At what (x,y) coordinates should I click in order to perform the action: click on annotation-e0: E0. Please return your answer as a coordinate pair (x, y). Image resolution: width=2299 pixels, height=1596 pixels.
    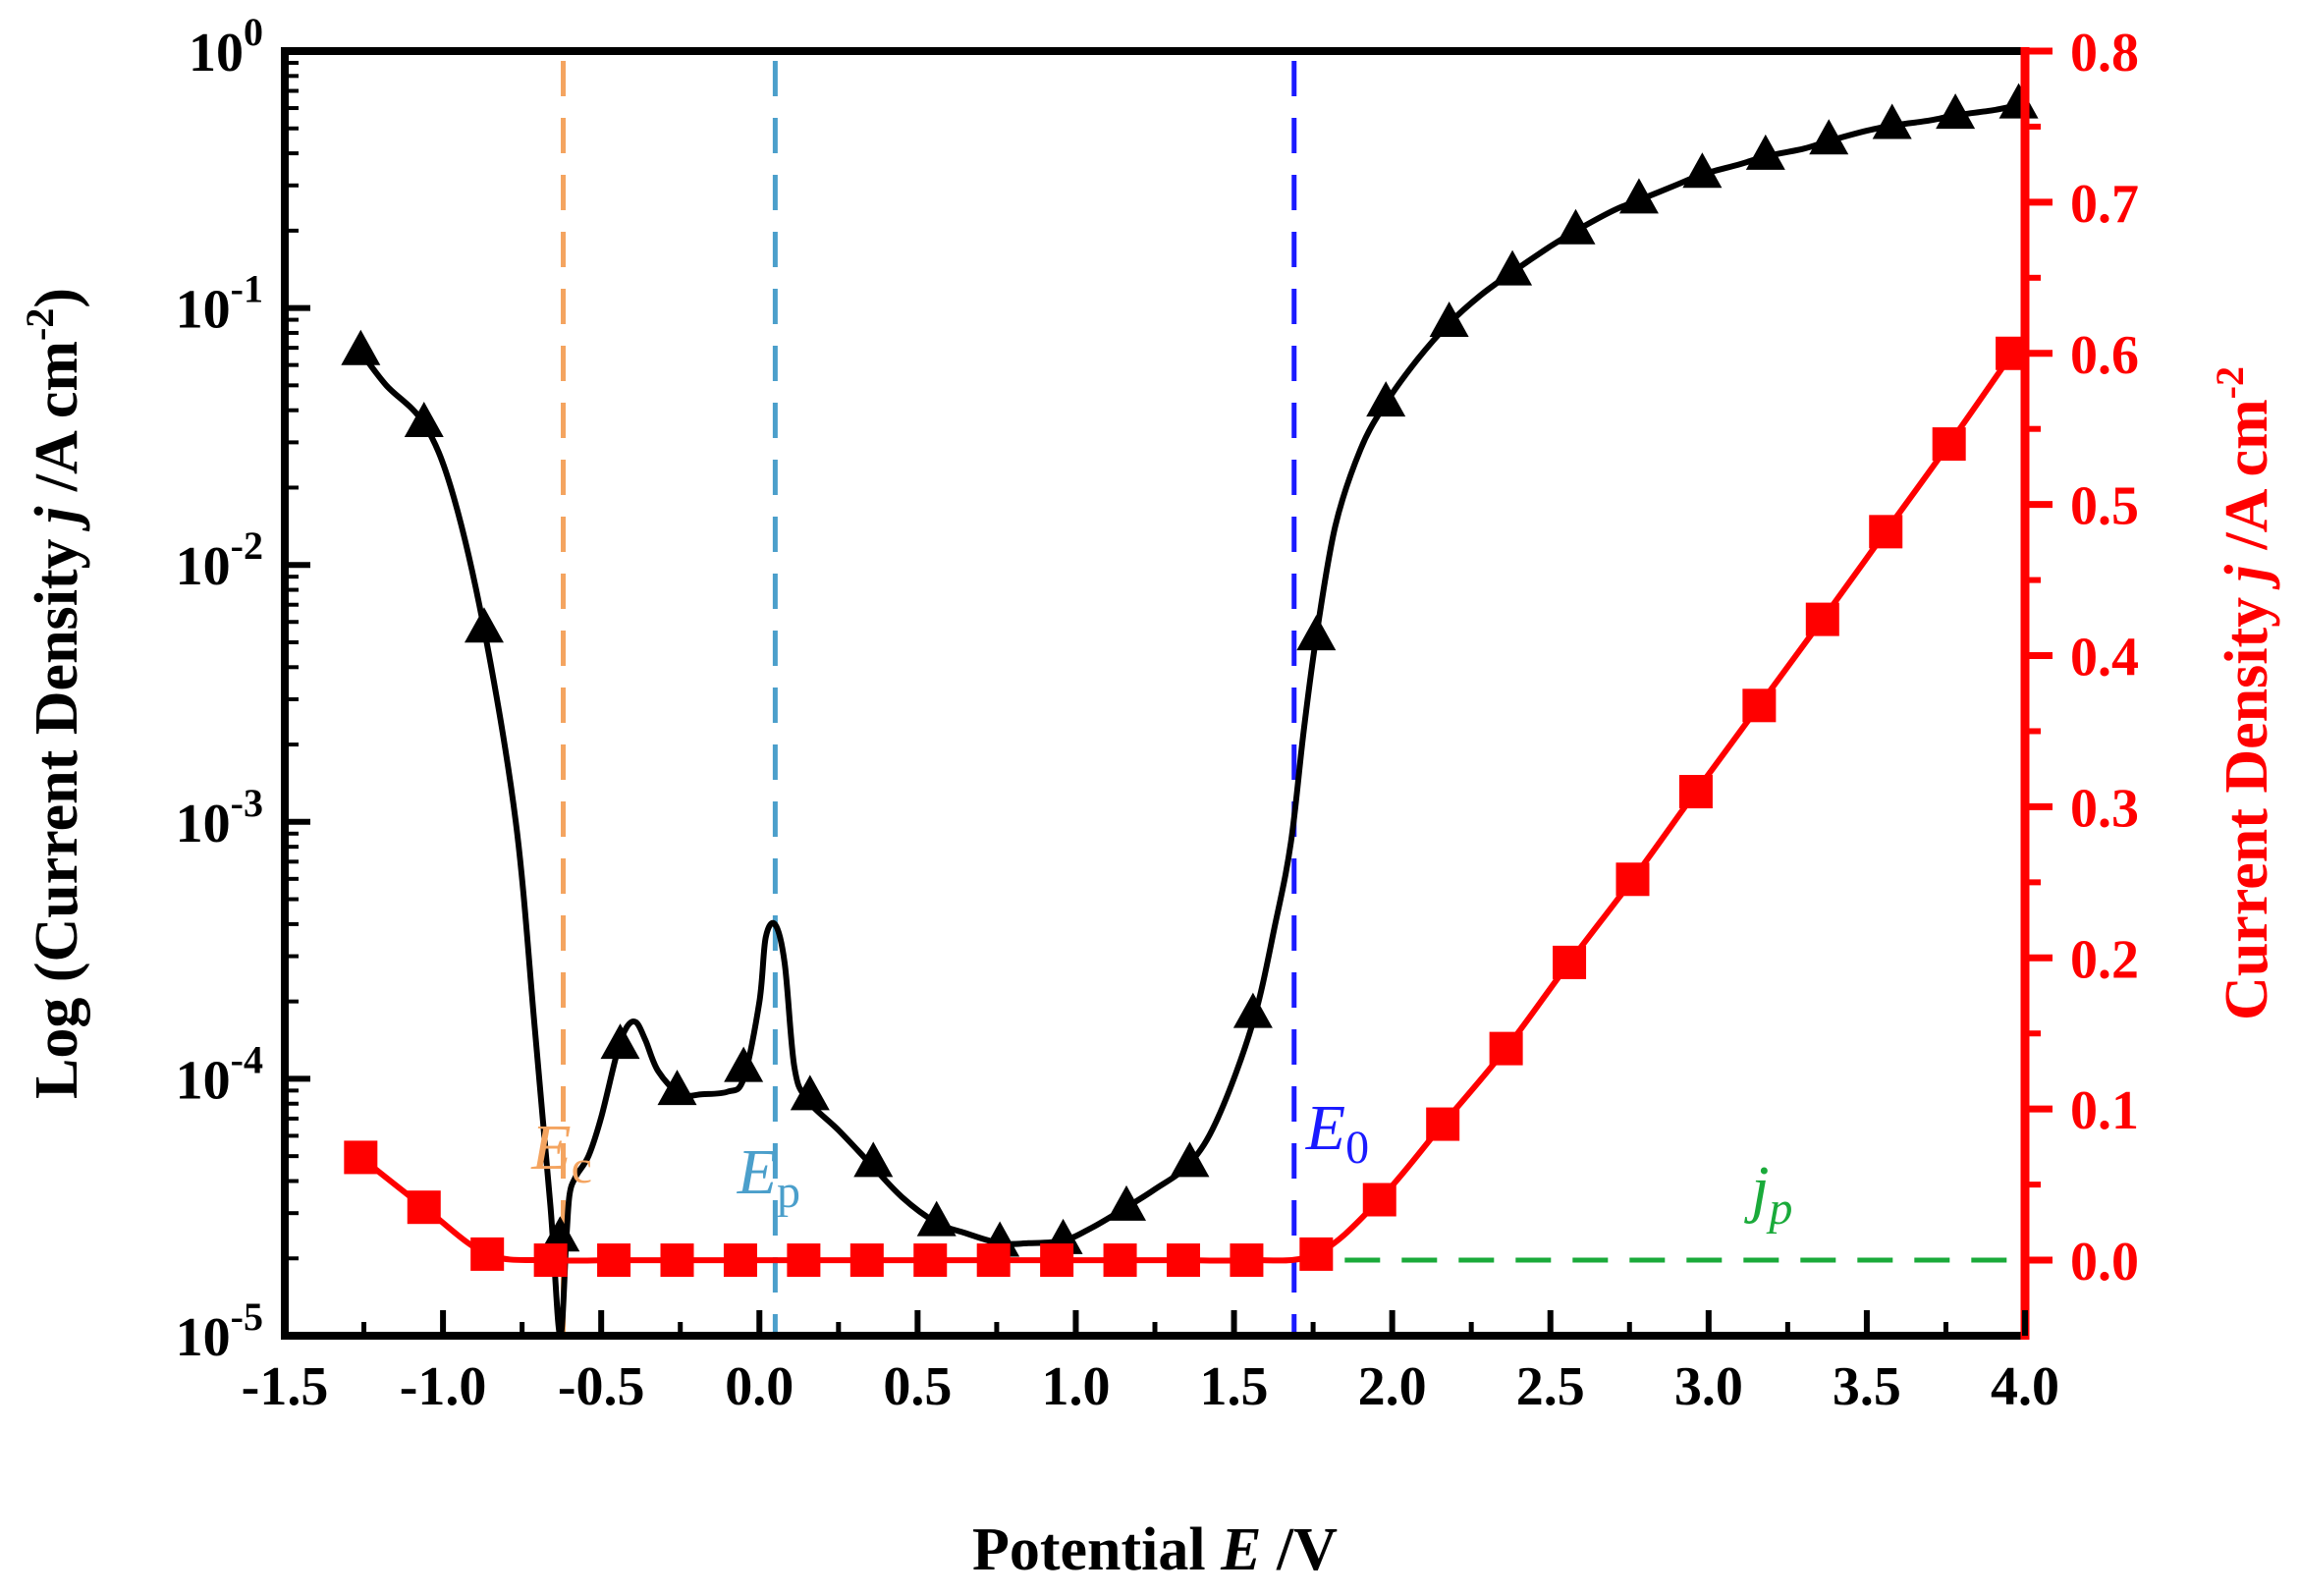
    Looking at the image, I should click on (1337, 1133).